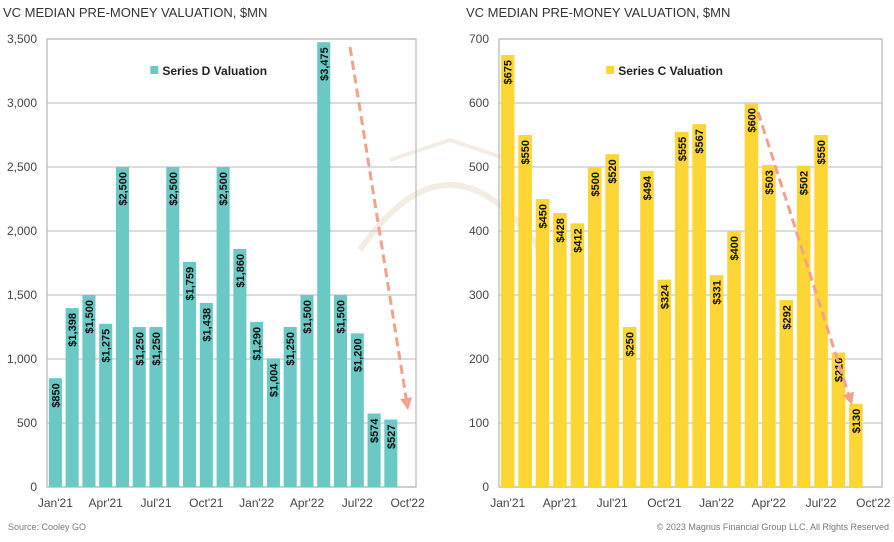 The image size is (894, 542). I want to click on data-label: $1,275, so click(107, 346).